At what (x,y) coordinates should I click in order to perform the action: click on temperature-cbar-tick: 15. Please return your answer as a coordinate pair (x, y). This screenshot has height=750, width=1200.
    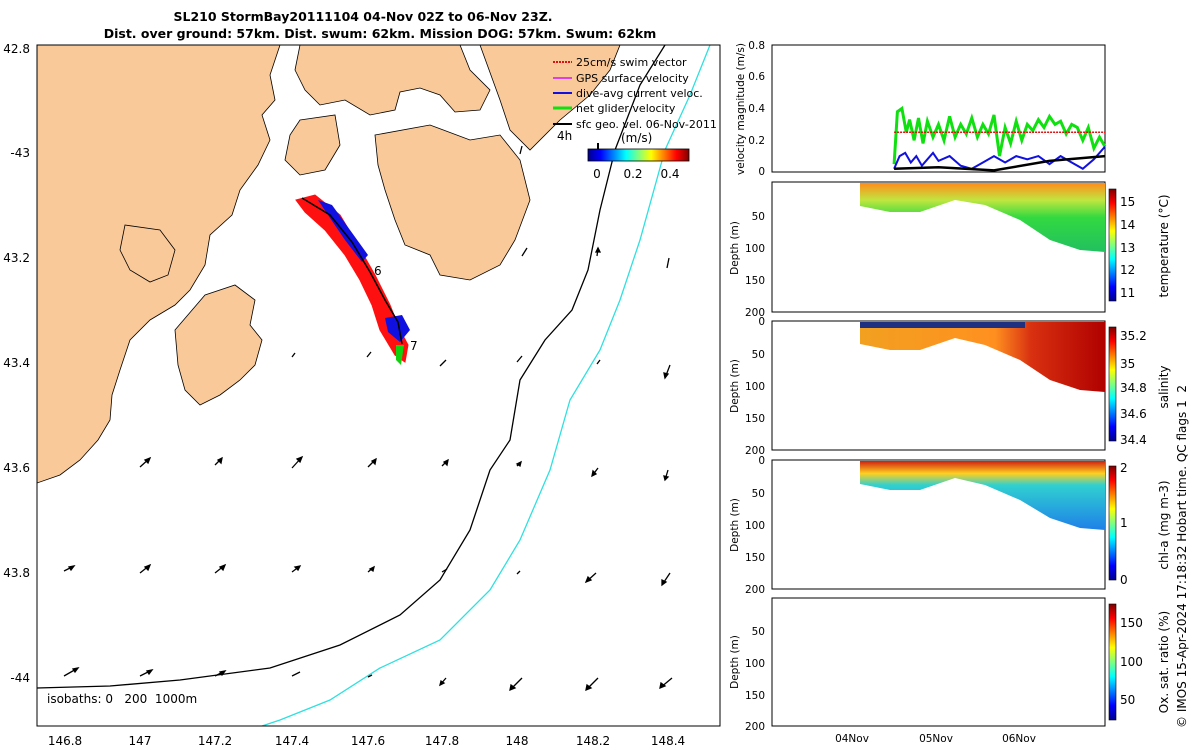
    Looking at the image, I should click on (1127, 202).